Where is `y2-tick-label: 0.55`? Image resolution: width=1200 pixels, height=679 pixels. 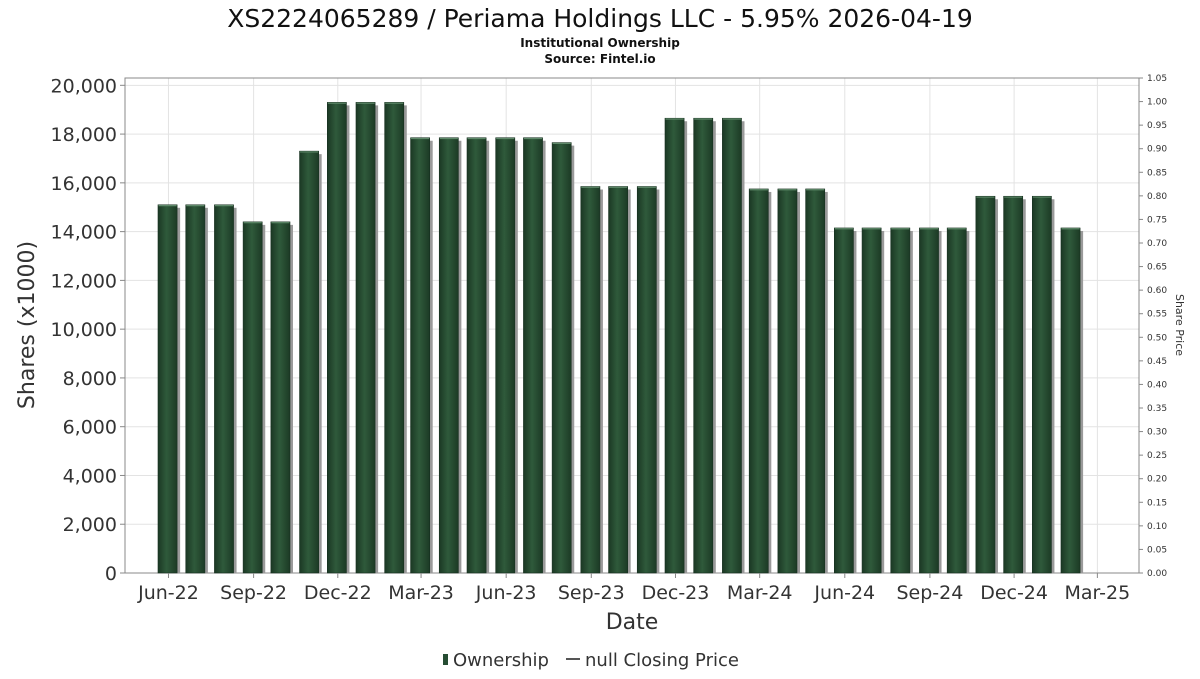
y2-tick-label: 0.55 is located at coordinates (1157, 315).